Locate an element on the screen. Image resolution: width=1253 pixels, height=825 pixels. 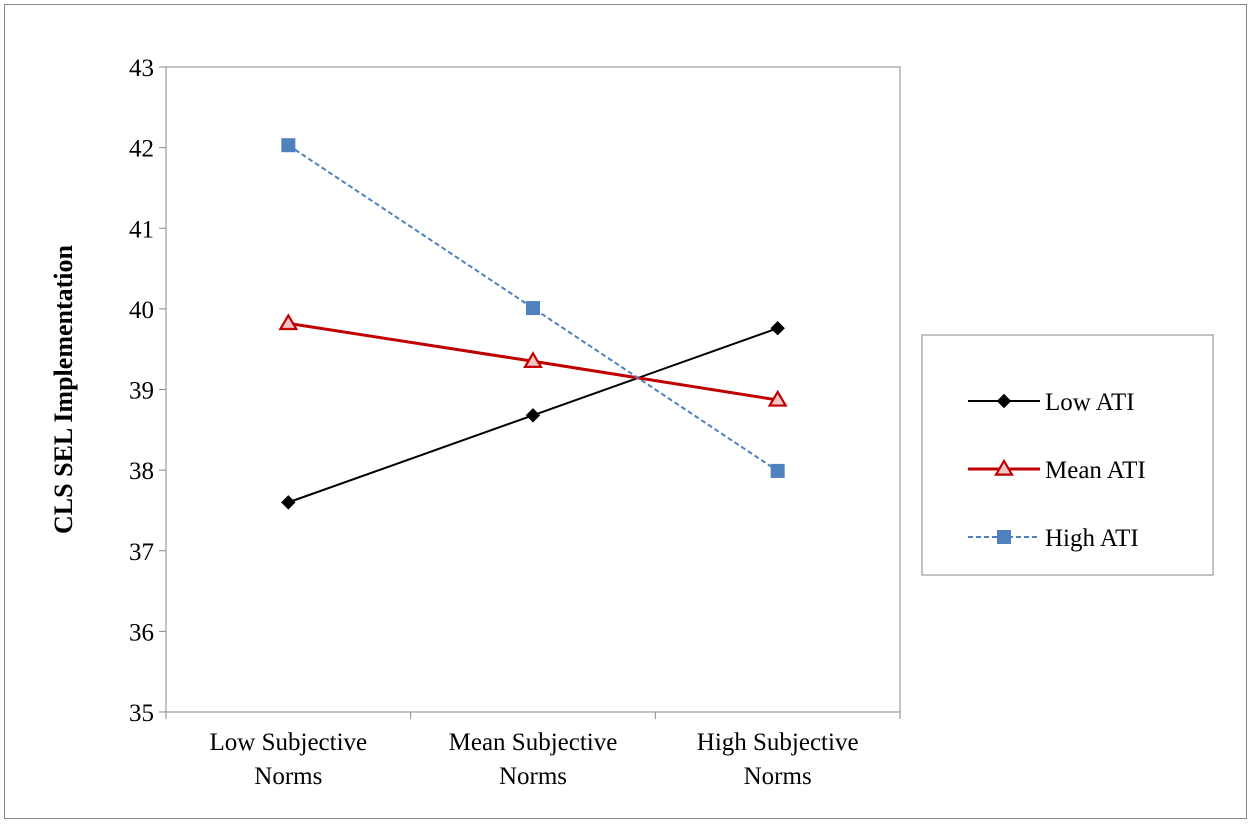
y-tick-label: 43 is located at coordinates (141, 68).